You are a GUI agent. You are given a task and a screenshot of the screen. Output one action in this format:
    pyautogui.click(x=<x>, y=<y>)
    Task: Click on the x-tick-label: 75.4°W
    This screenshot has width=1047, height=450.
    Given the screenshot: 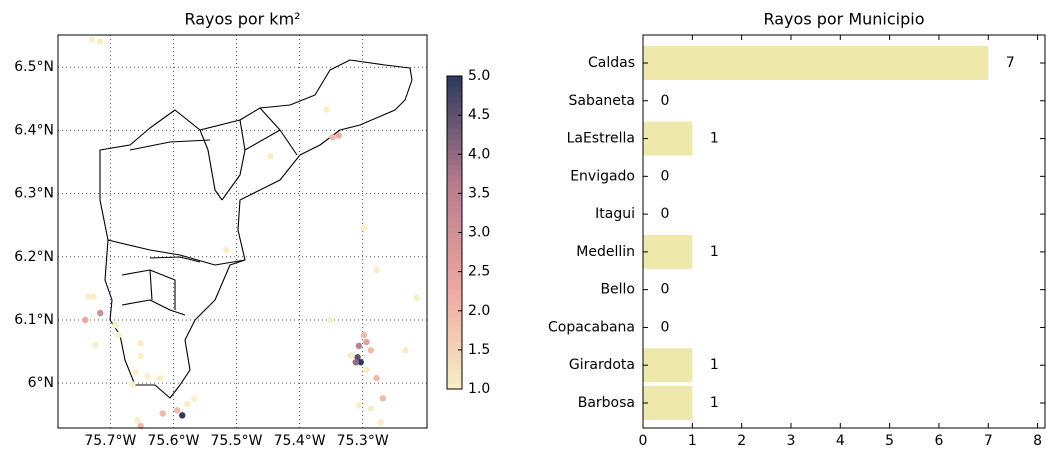 What is the action you would take?
    pyautogui.click(x=300, y=441)
    